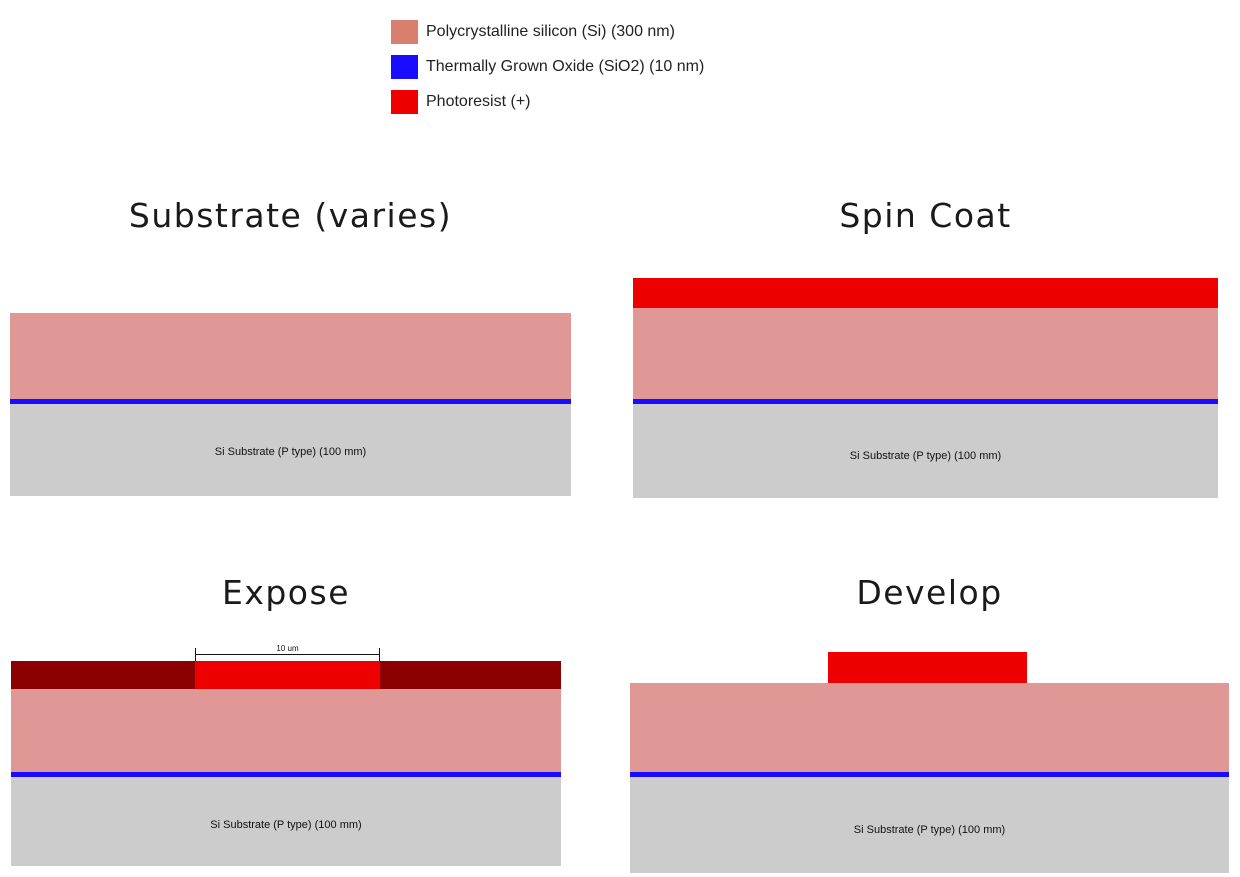  What do you see at coordinates (927, 667) in the screenshot?
I see `developed-photoresist` at bounding box center [927, 667].